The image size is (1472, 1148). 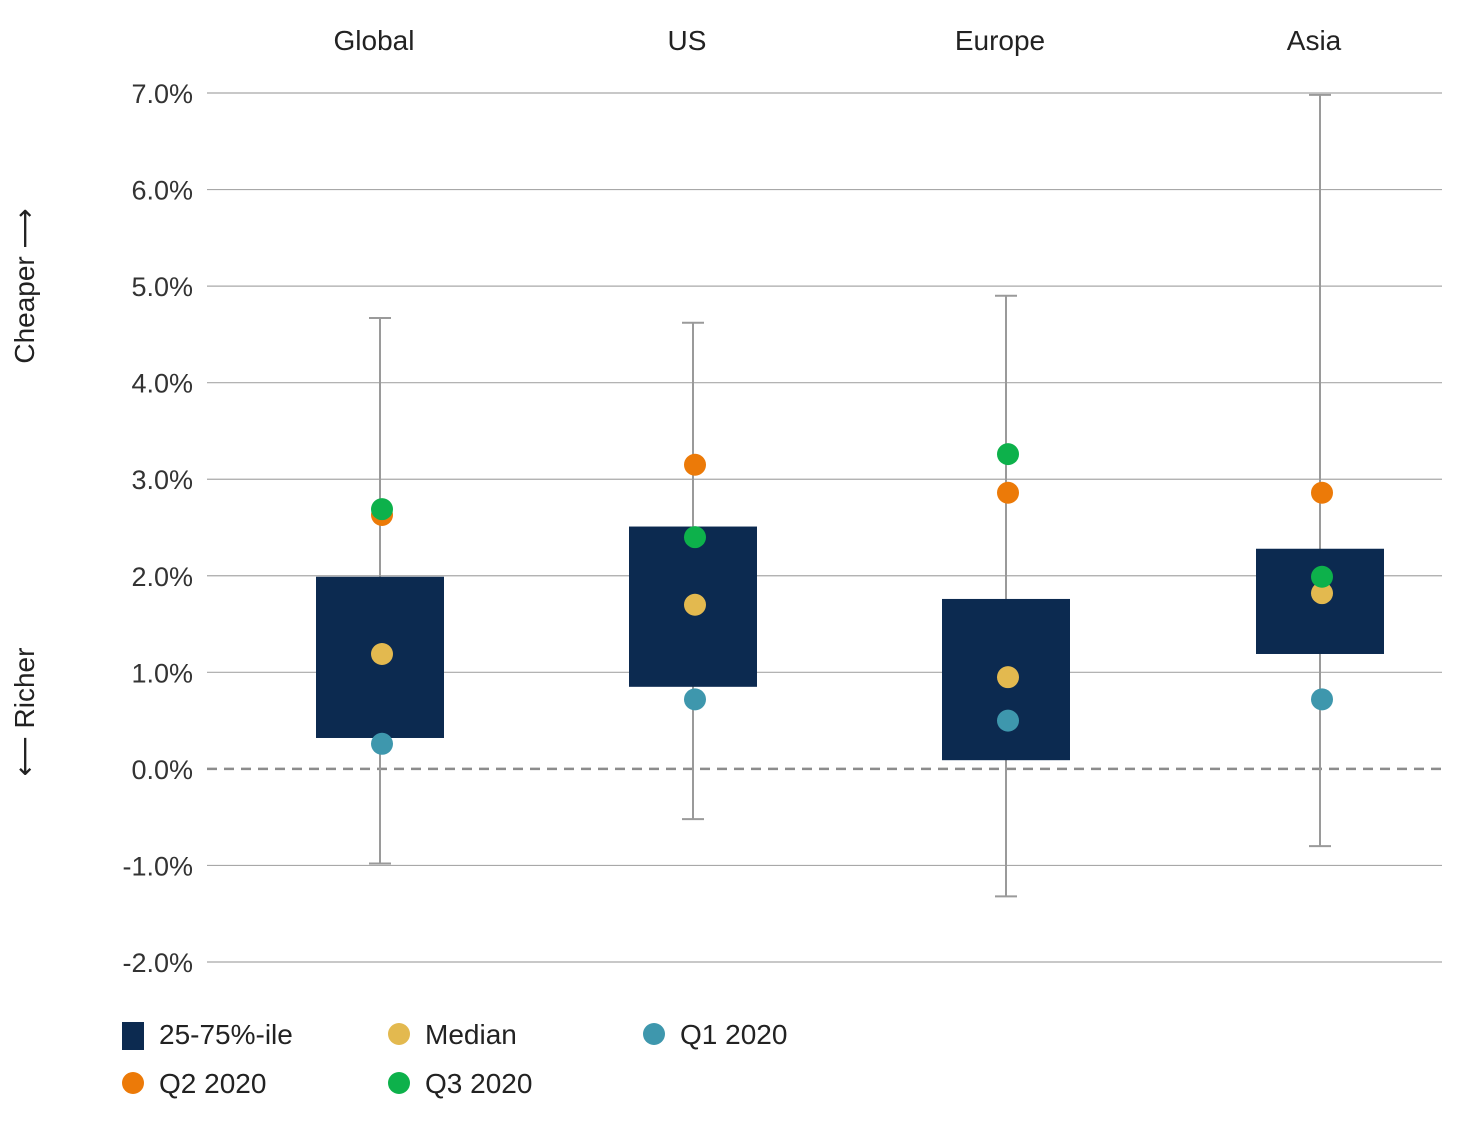 I want to click on legend-label: Q1 2020, so click(x=733, y=1034).